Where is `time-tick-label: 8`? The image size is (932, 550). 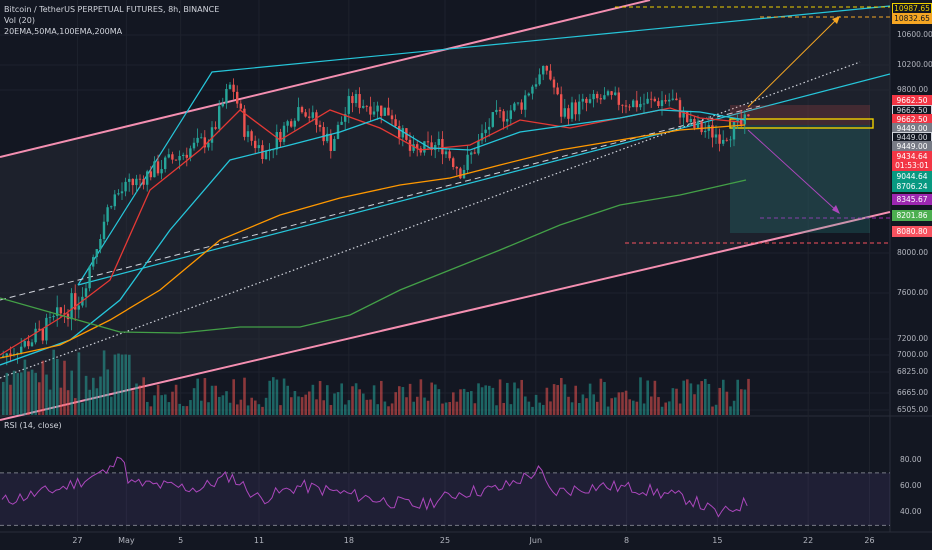
time-tick-label: 8 is located at coordinates (627, 540).